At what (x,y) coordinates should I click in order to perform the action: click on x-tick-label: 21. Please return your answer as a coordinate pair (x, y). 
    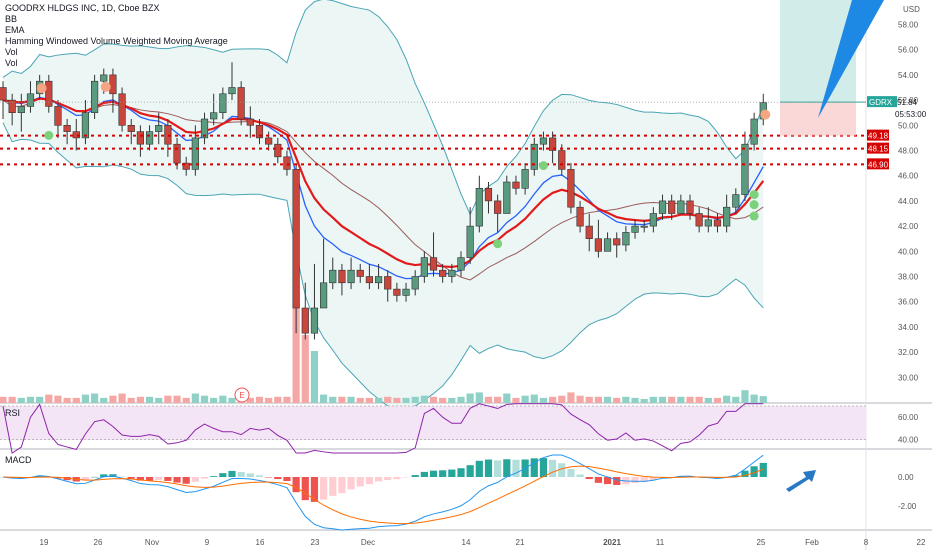
    Looking at the image, I should click on (520, 542).